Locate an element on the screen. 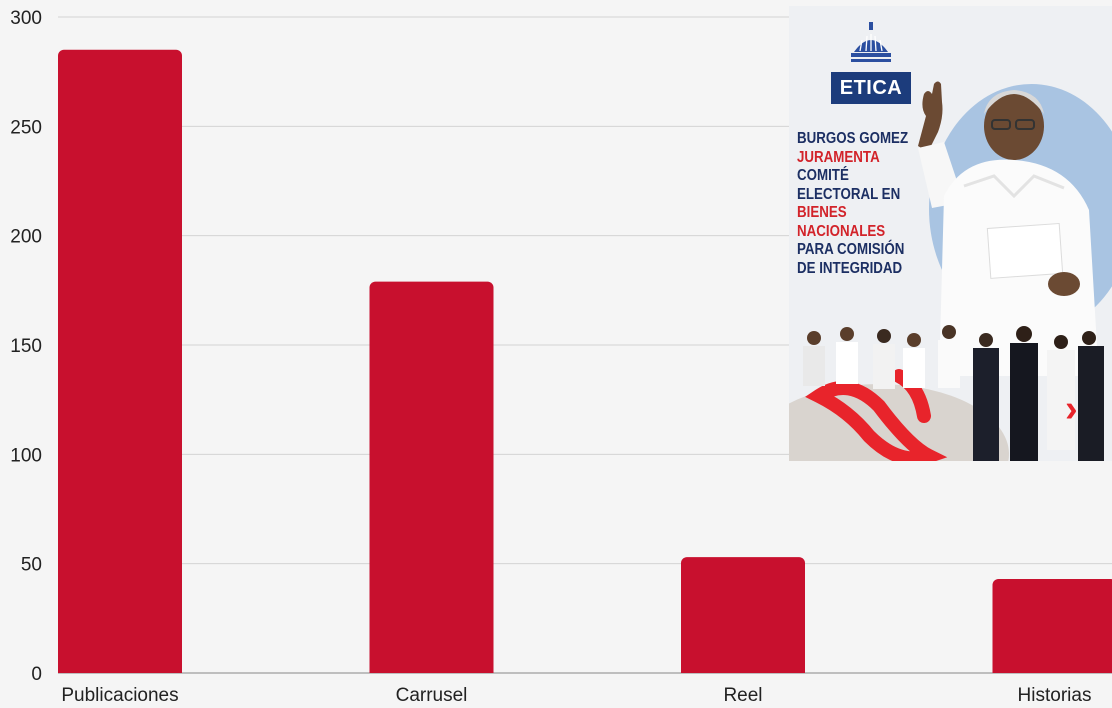  headline-line: DE INTEGRIDAD is located at coordinates (850, 268).